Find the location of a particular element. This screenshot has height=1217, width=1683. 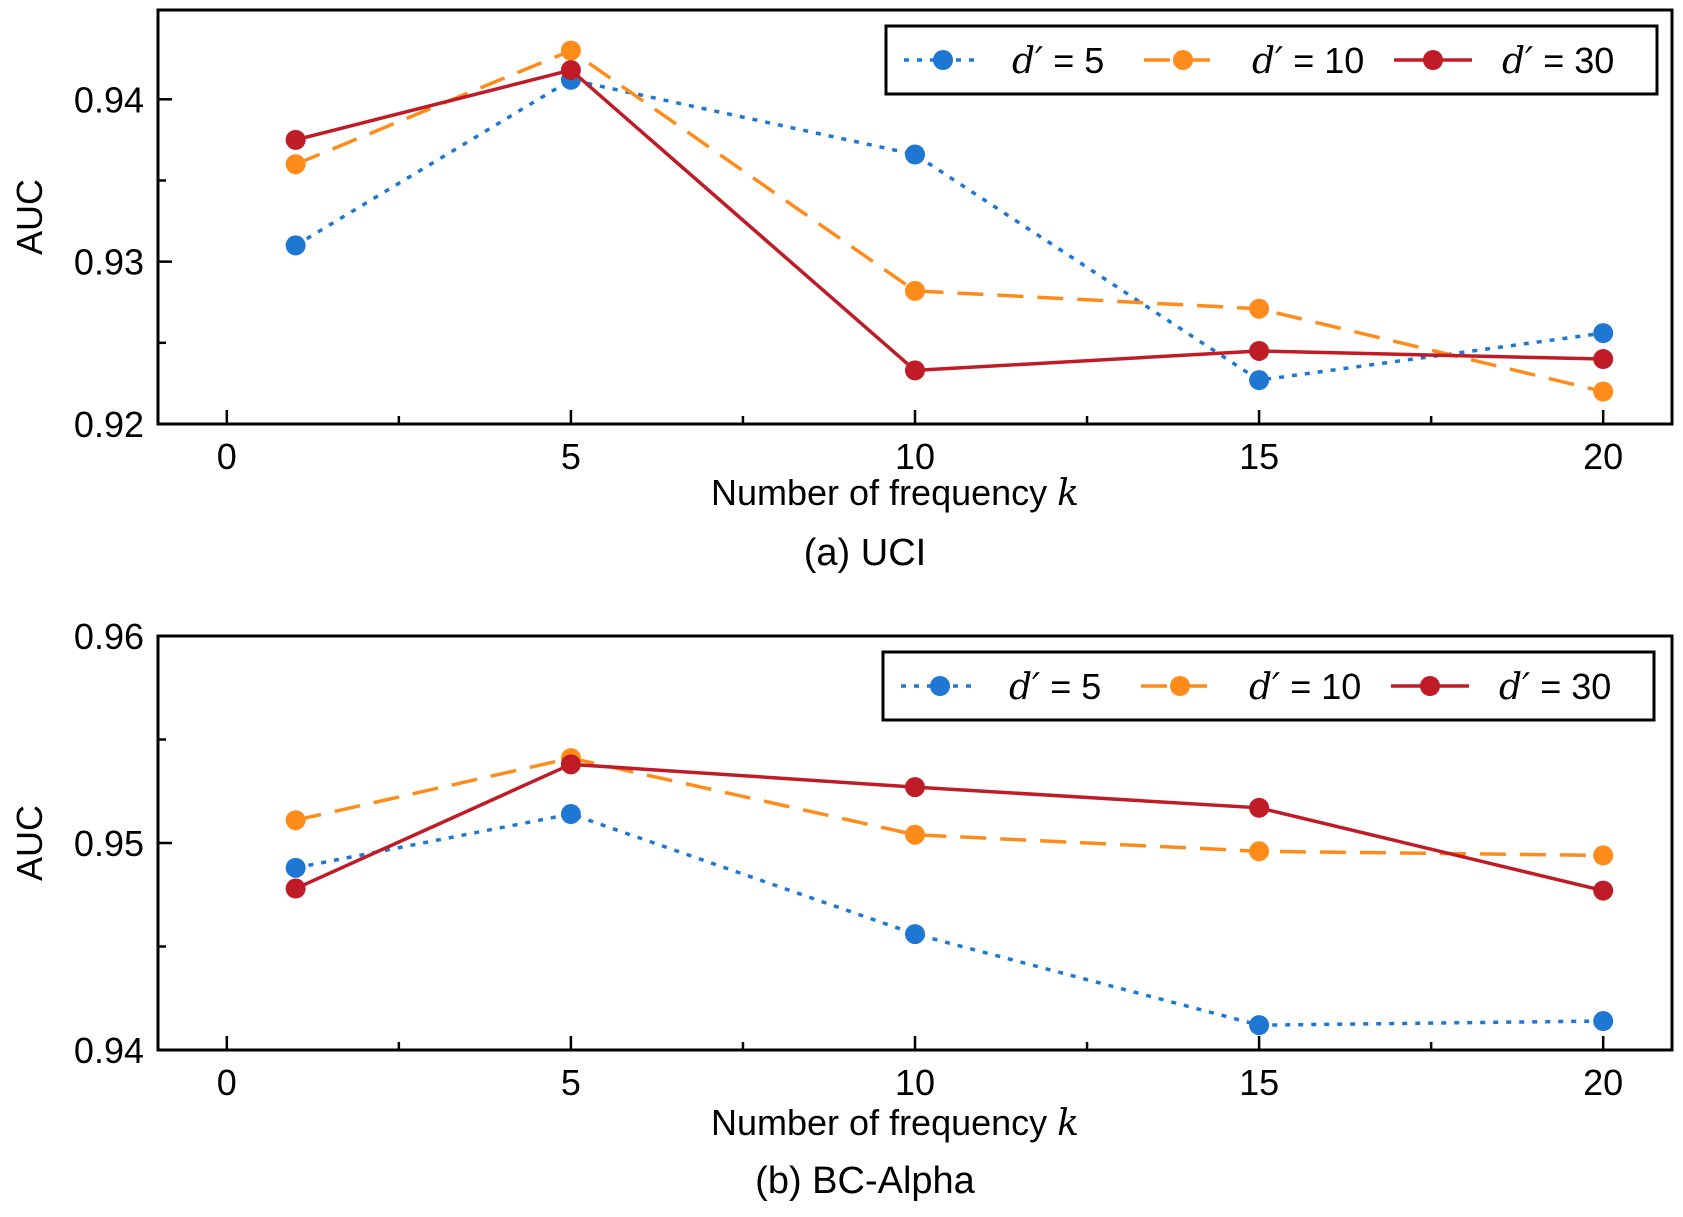

y-tick-label: 0.92 is located at coordinates (109, 424).